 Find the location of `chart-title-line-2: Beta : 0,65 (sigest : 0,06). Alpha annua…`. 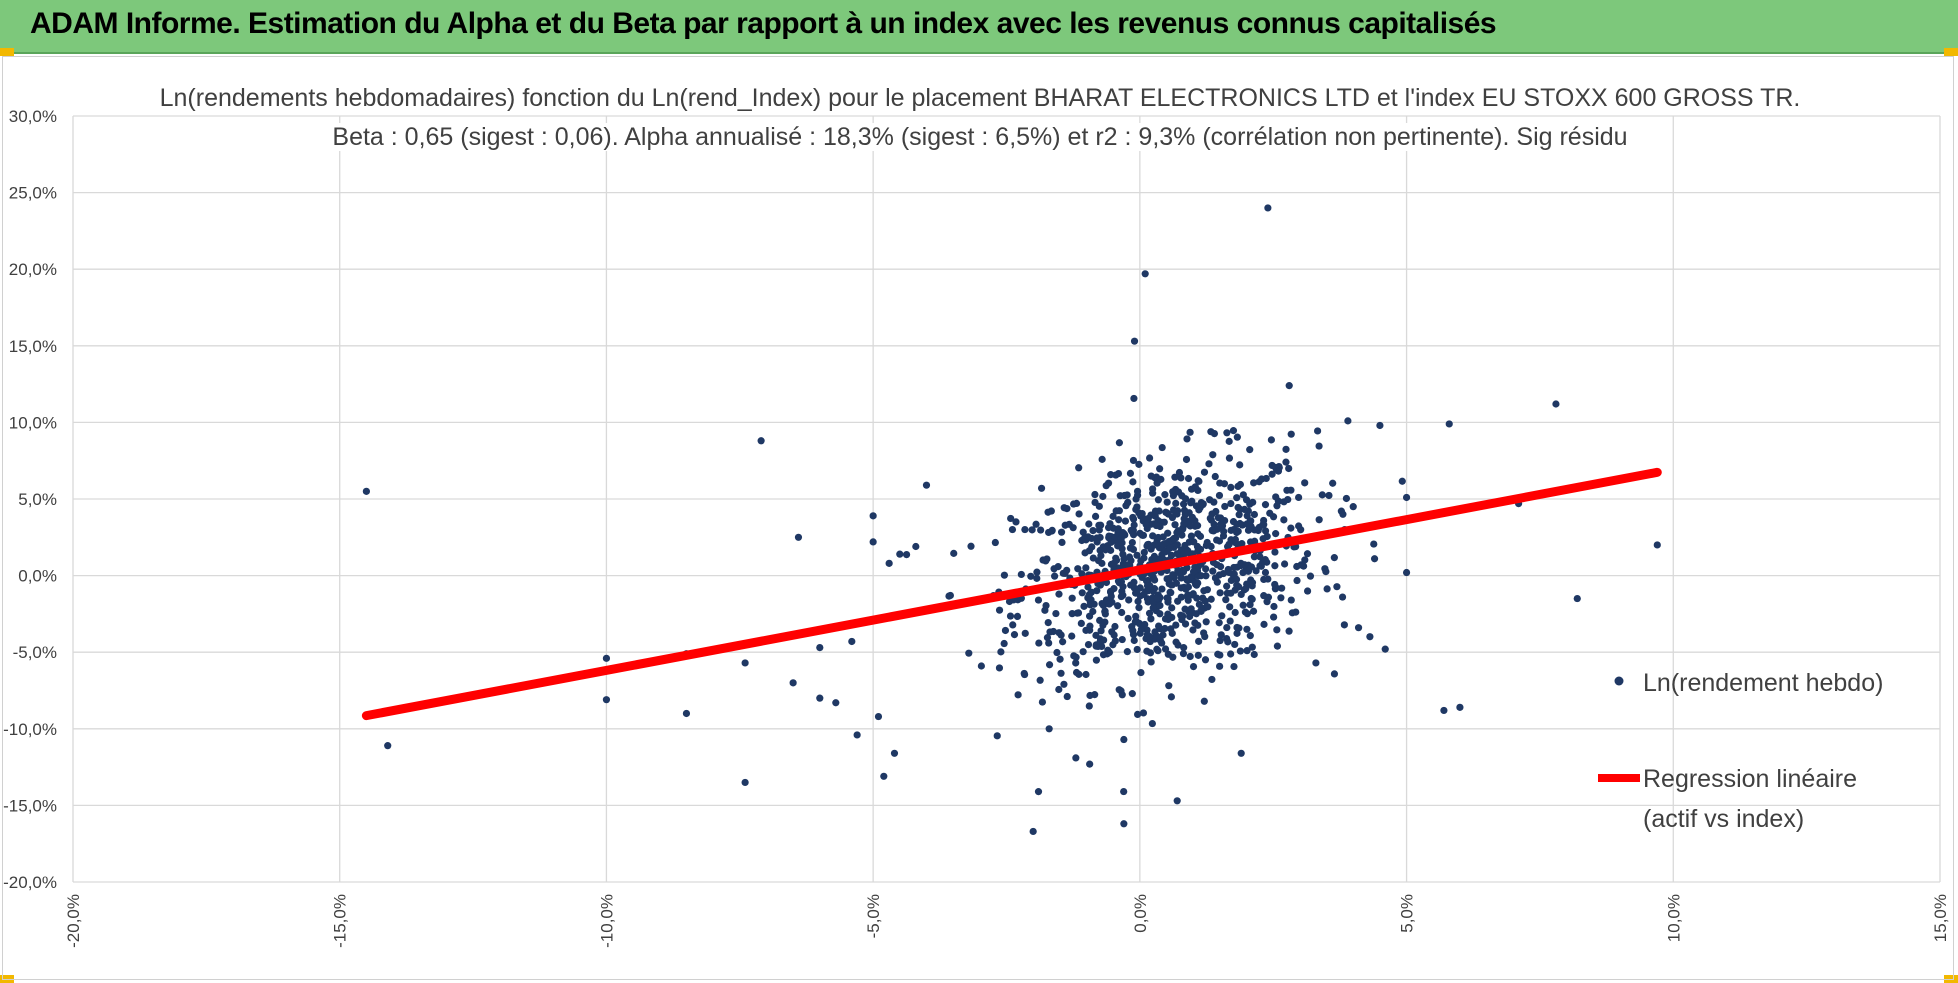

chart-title-line-2: Beta : 0,65 (sigest : 0,06). Alpha annua… is located at coordinates (980, 137).